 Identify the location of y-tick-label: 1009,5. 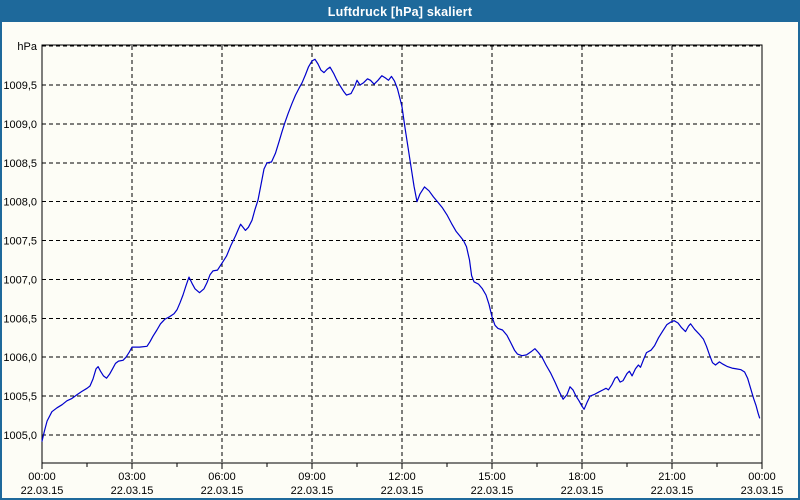
(20, 86).